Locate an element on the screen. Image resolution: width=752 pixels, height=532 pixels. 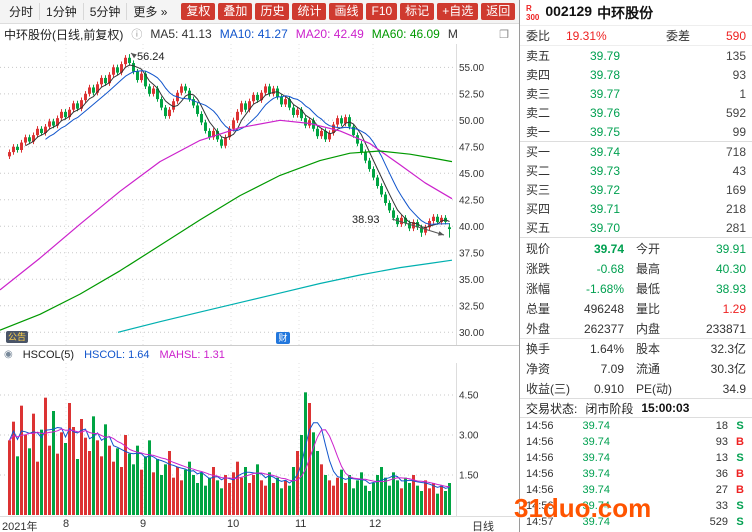
tick-volume: 33 is located at coordinates (721, 506).